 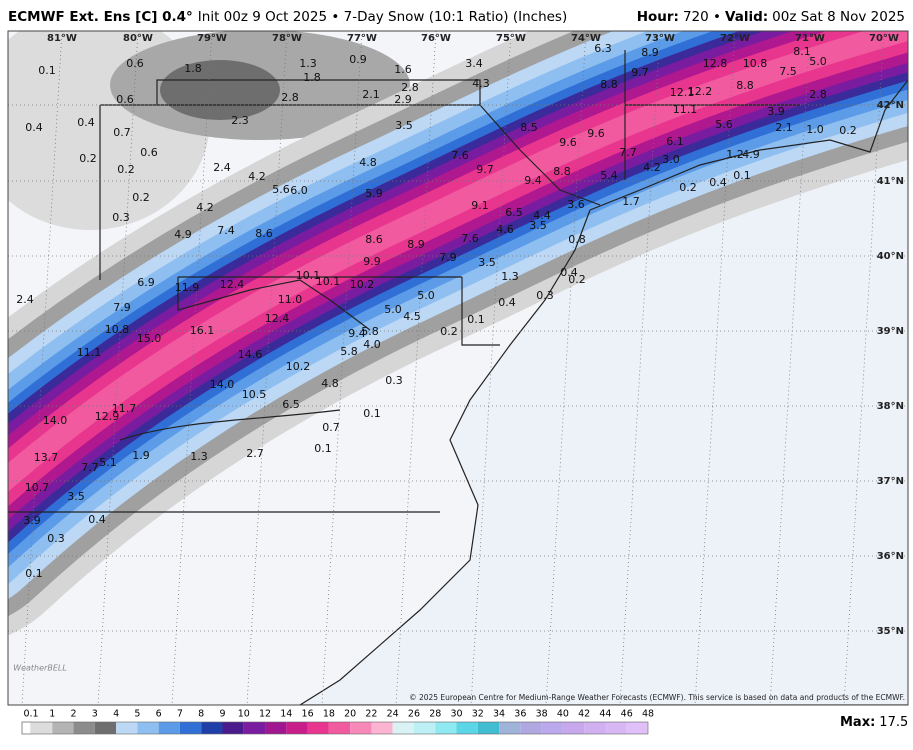 What do you see at coordinates (370, 331) in the screenshot?
I see `snow-value: 5.8` at bounding box center [370, 331].